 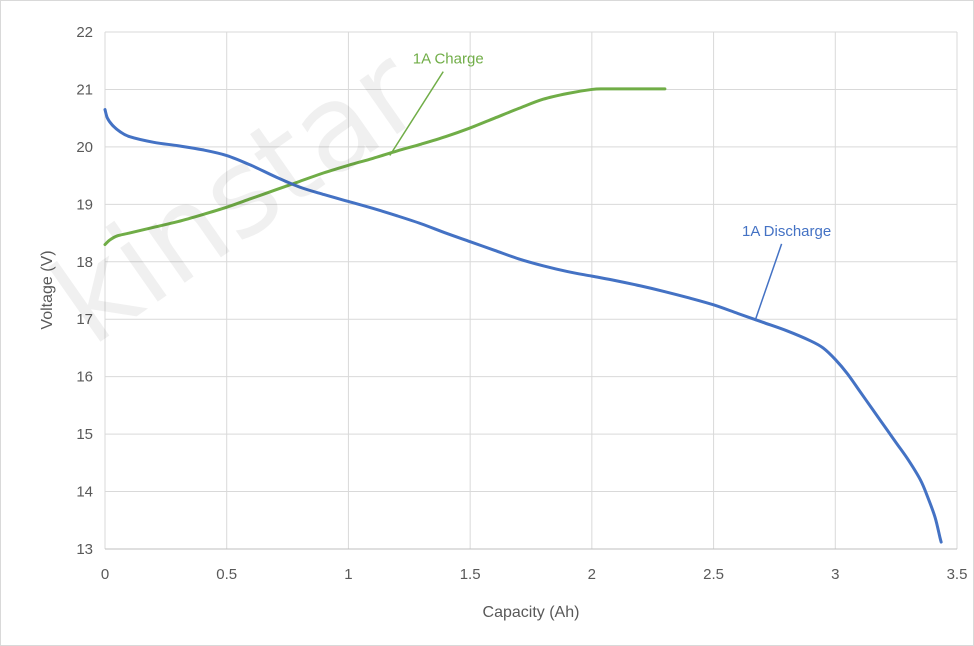 What do you see at coordinates (84, 262) in the screenshot?
I see `y-tick-label: 18` at bounding box center [84, 262].